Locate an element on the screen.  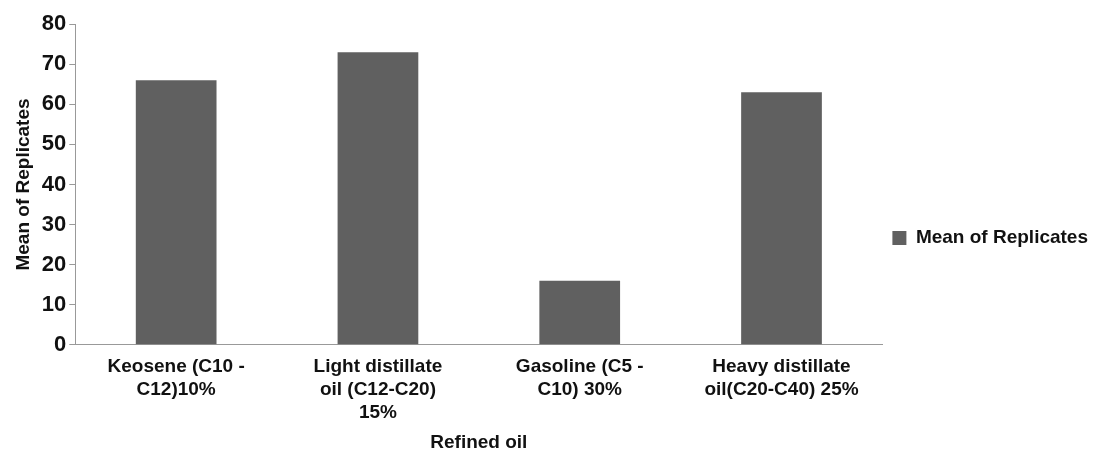
x-tick-label: Keosene (C10 - C12)10% is located at coordinates (176, 377).